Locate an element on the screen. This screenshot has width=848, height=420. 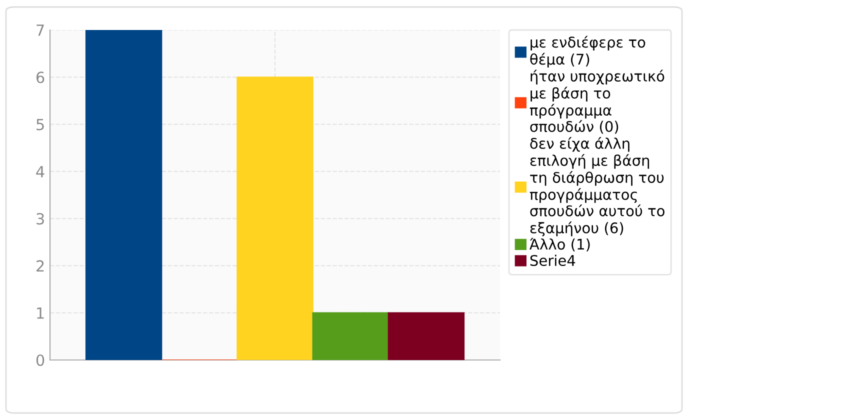
legend-label: με ενδιέφερε το θέμα (7) is located at coordinates (588, 52).